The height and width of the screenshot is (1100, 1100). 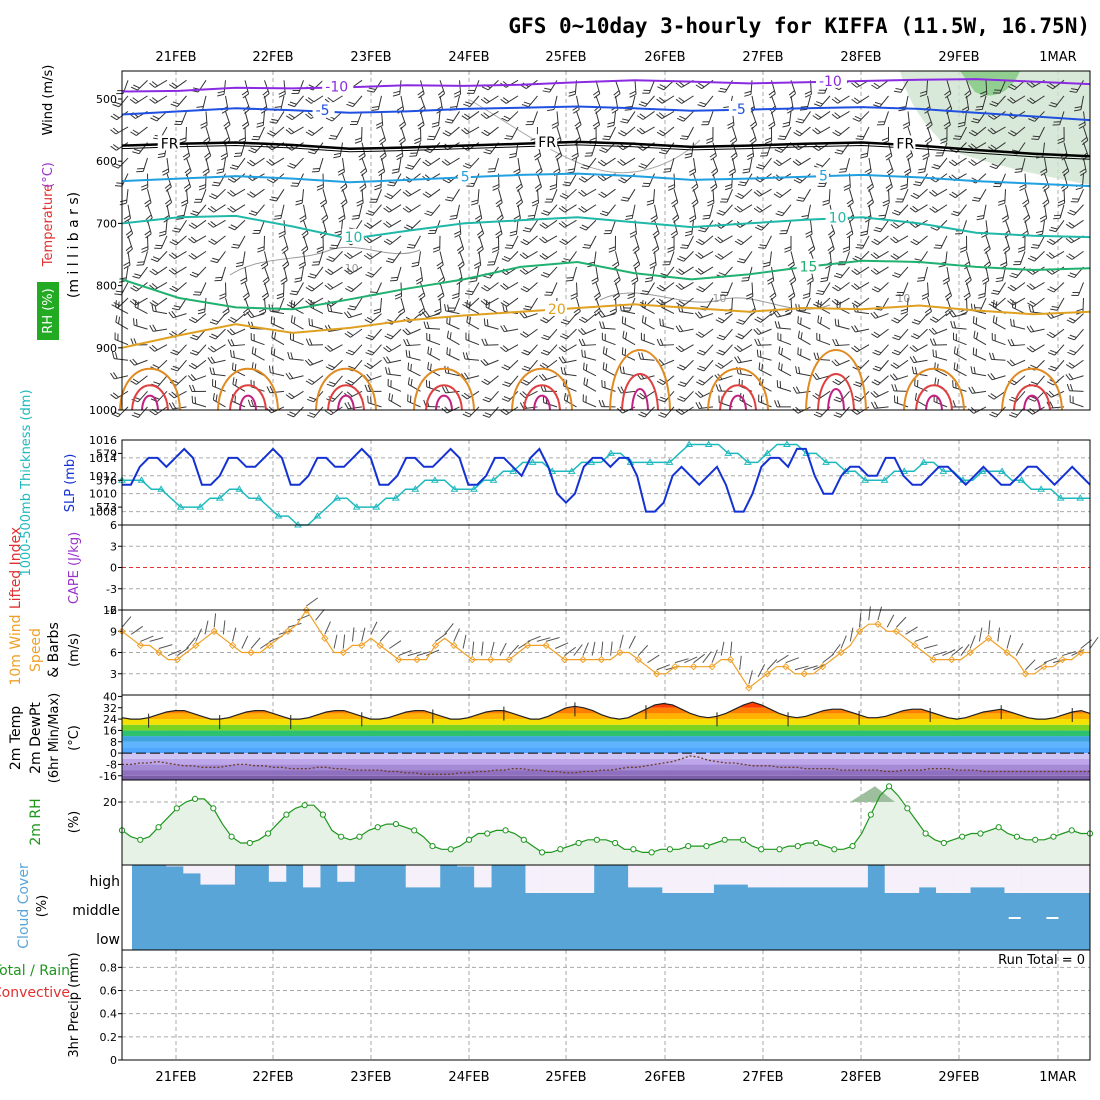 I want to click on dewpt-line, so click(x=606, y=765).